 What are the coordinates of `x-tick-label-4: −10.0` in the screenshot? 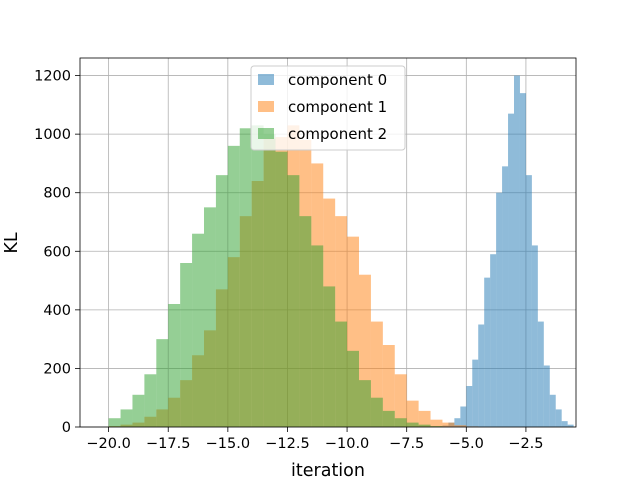 It's located at (347, 444).